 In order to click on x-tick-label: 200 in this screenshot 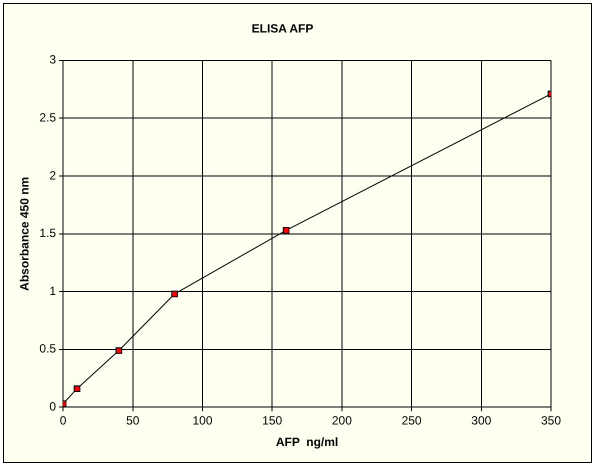, I will do `click(342, 421)`.